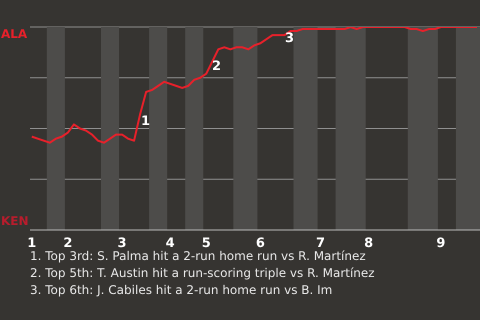 Image resolution: width=480 pixels, height=320 pixels. Describe the element at coordinates (145, 122) in the screenshot. I see `annotation: 1` at that location.